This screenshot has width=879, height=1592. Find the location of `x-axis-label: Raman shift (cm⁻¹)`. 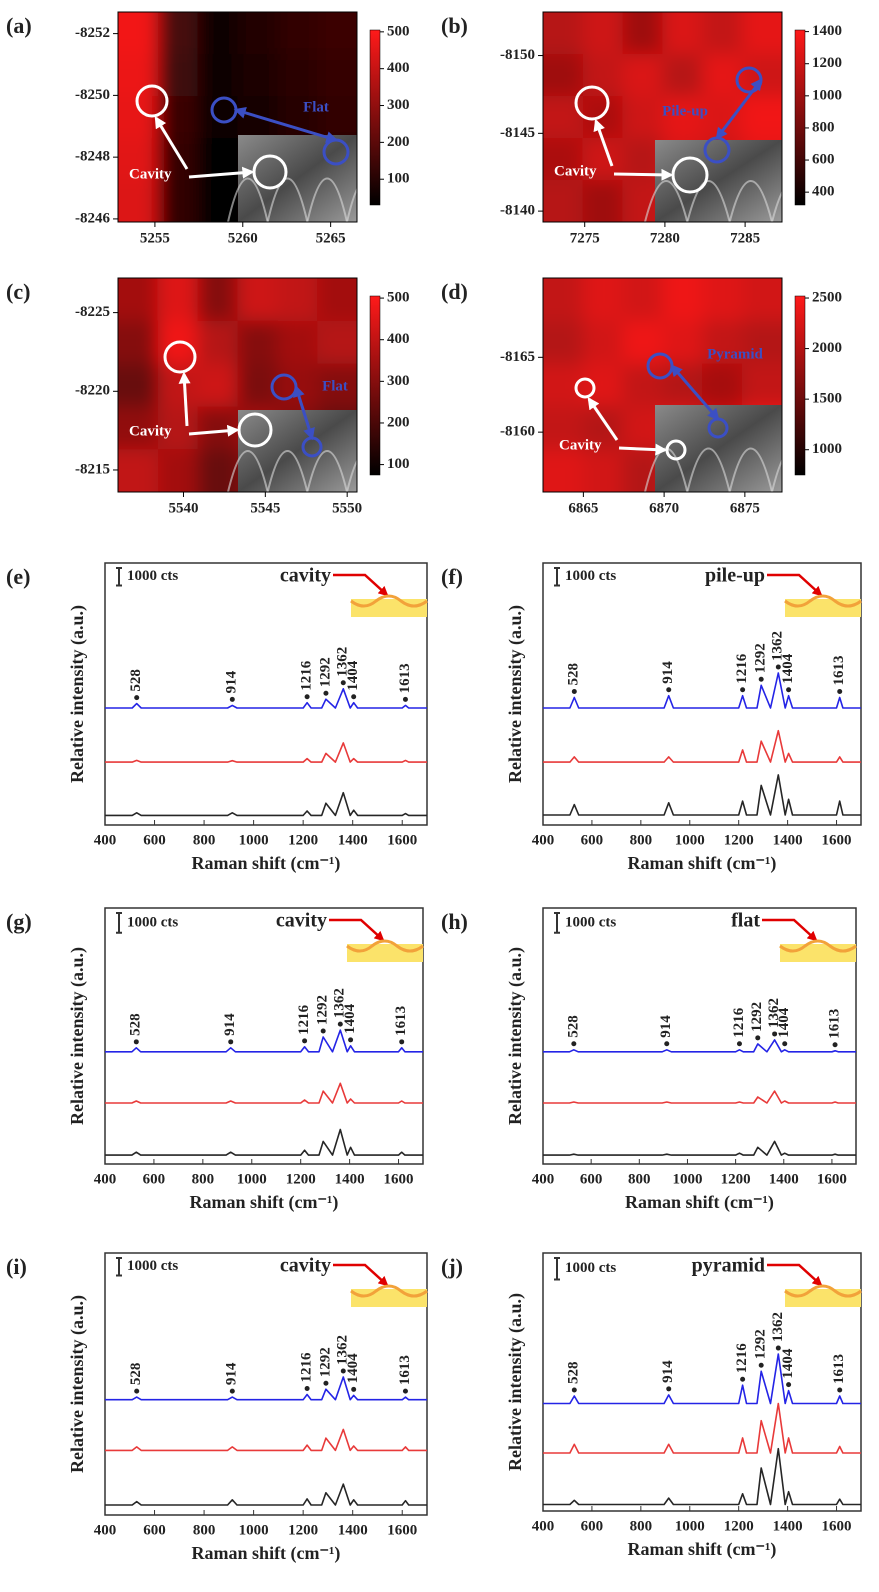

x-axis-label: Raman shift (cm⁻¹) is located at coordinates (699, 1202).